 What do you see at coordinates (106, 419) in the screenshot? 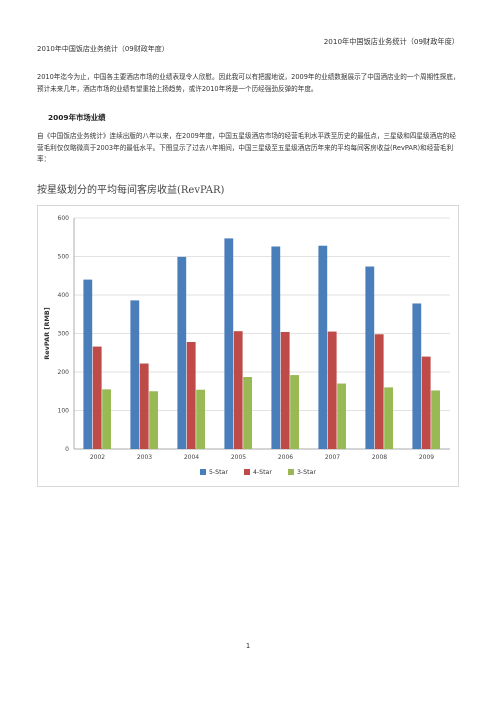
I see `bar-3-star-2002` at bounding box center [106, 419].